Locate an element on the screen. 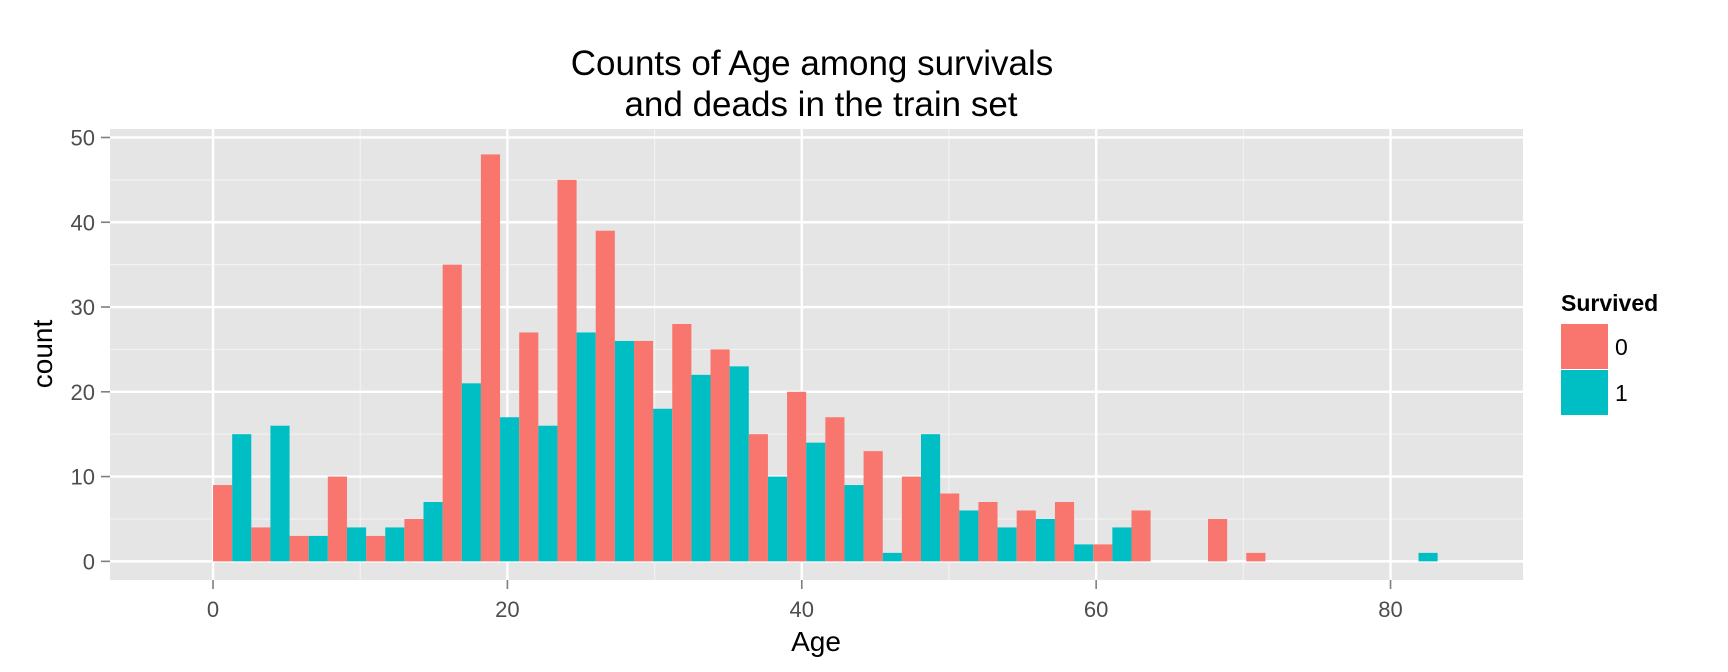  x-tick-label: 40 is located at coordinates (802, 609).